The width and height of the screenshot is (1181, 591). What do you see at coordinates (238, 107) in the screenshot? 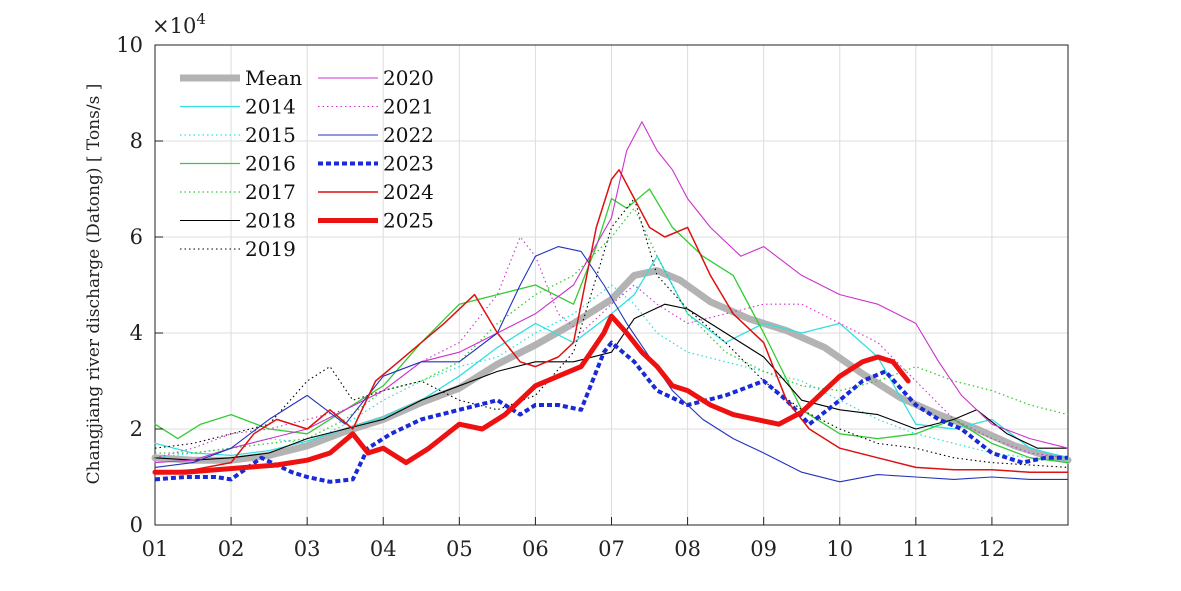
I see `legend-entry-2014: 2014` at bounding box center [238, 107].